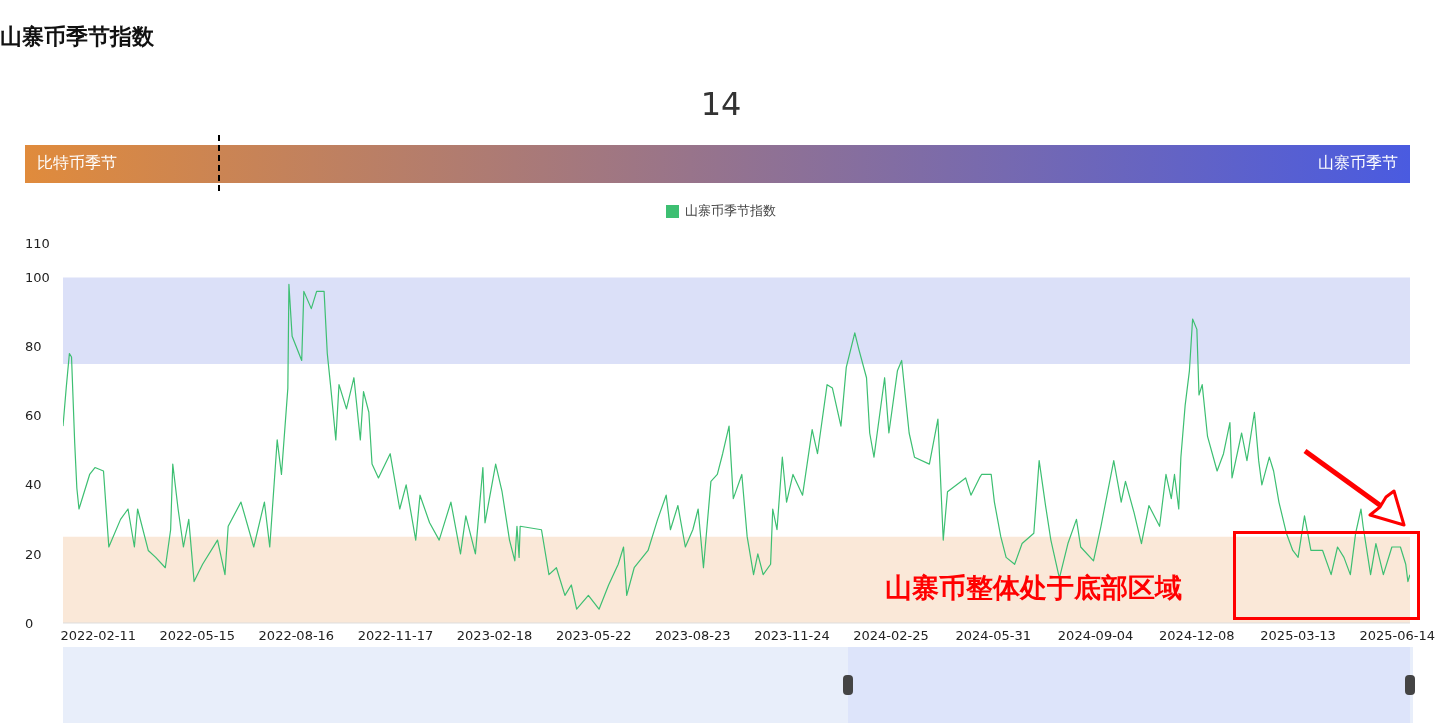 The width and height of the screenshot is (1442, 727). Describe the element at coordinates (98, 636) in the screenshot. I see `x-tick-label: 2022-02-11` at that location.